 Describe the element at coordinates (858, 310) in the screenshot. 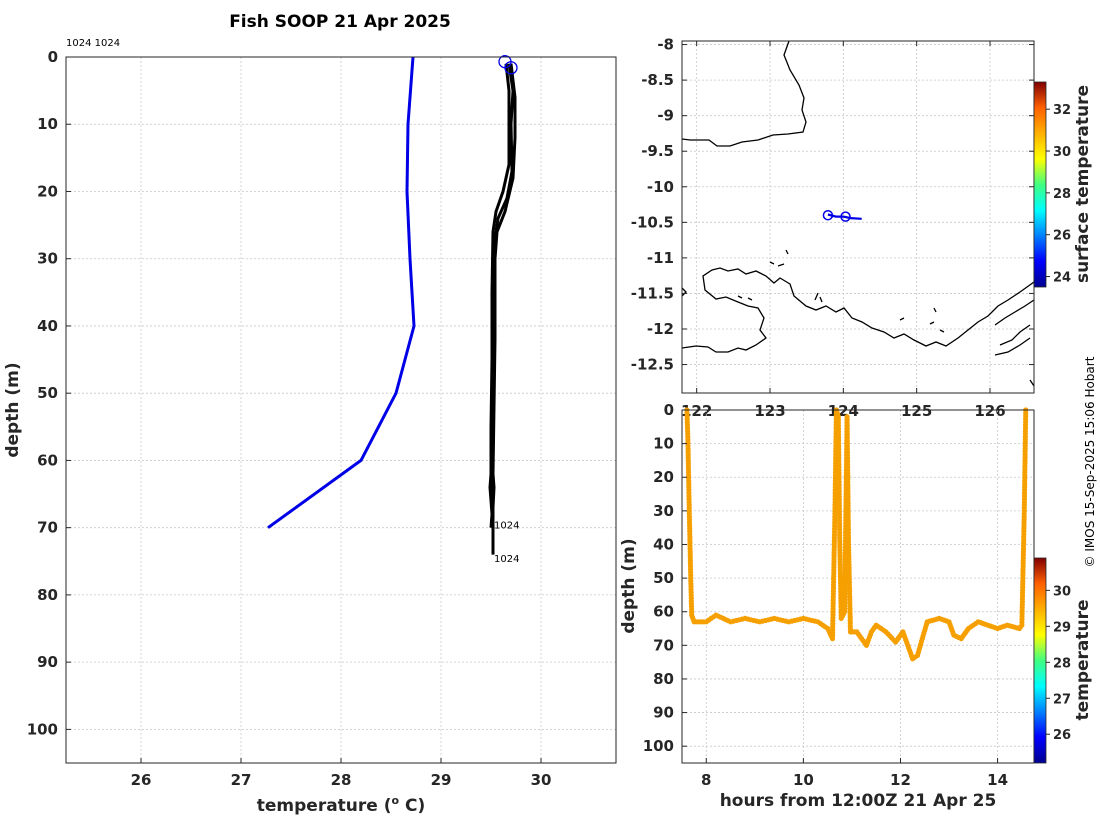

I see `coastline-south` at that location.